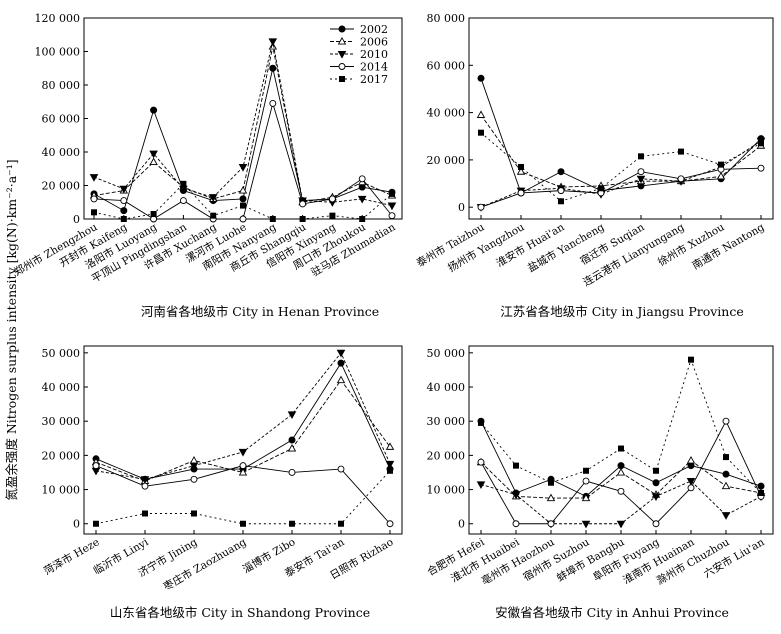 This screenshot has width=781, height=634. I want to click on panel-caption: 山东省各地级市 City in Shandong Province, so click(240, 612).